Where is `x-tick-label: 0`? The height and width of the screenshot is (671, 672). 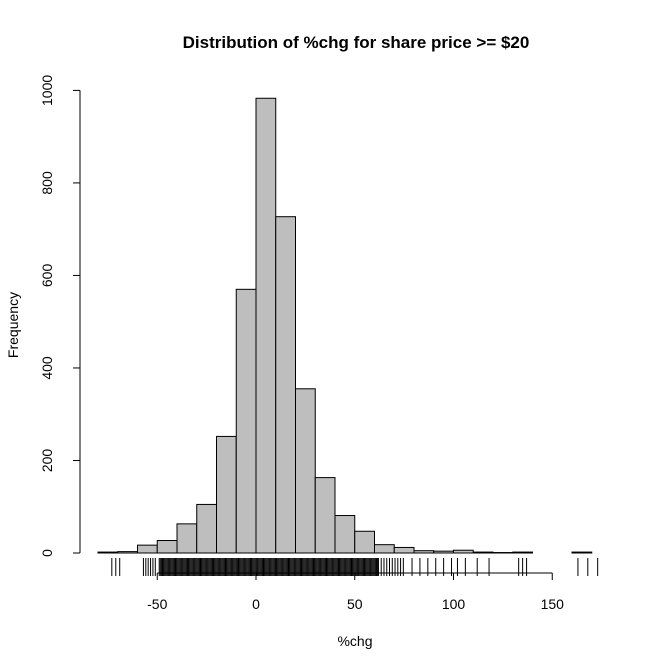 x-tick-label: 0 is located at coordinates (256, 604).